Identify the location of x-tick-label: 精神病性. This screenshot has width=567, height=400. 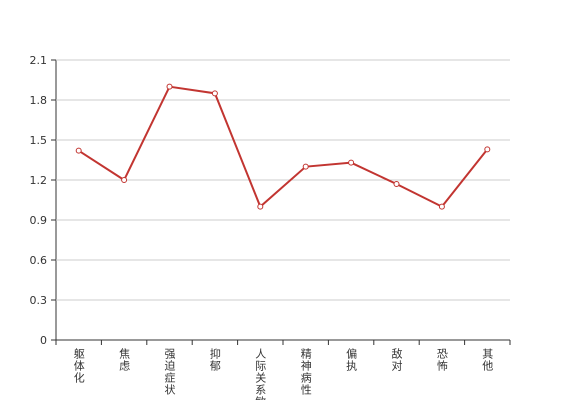
(305, 372).